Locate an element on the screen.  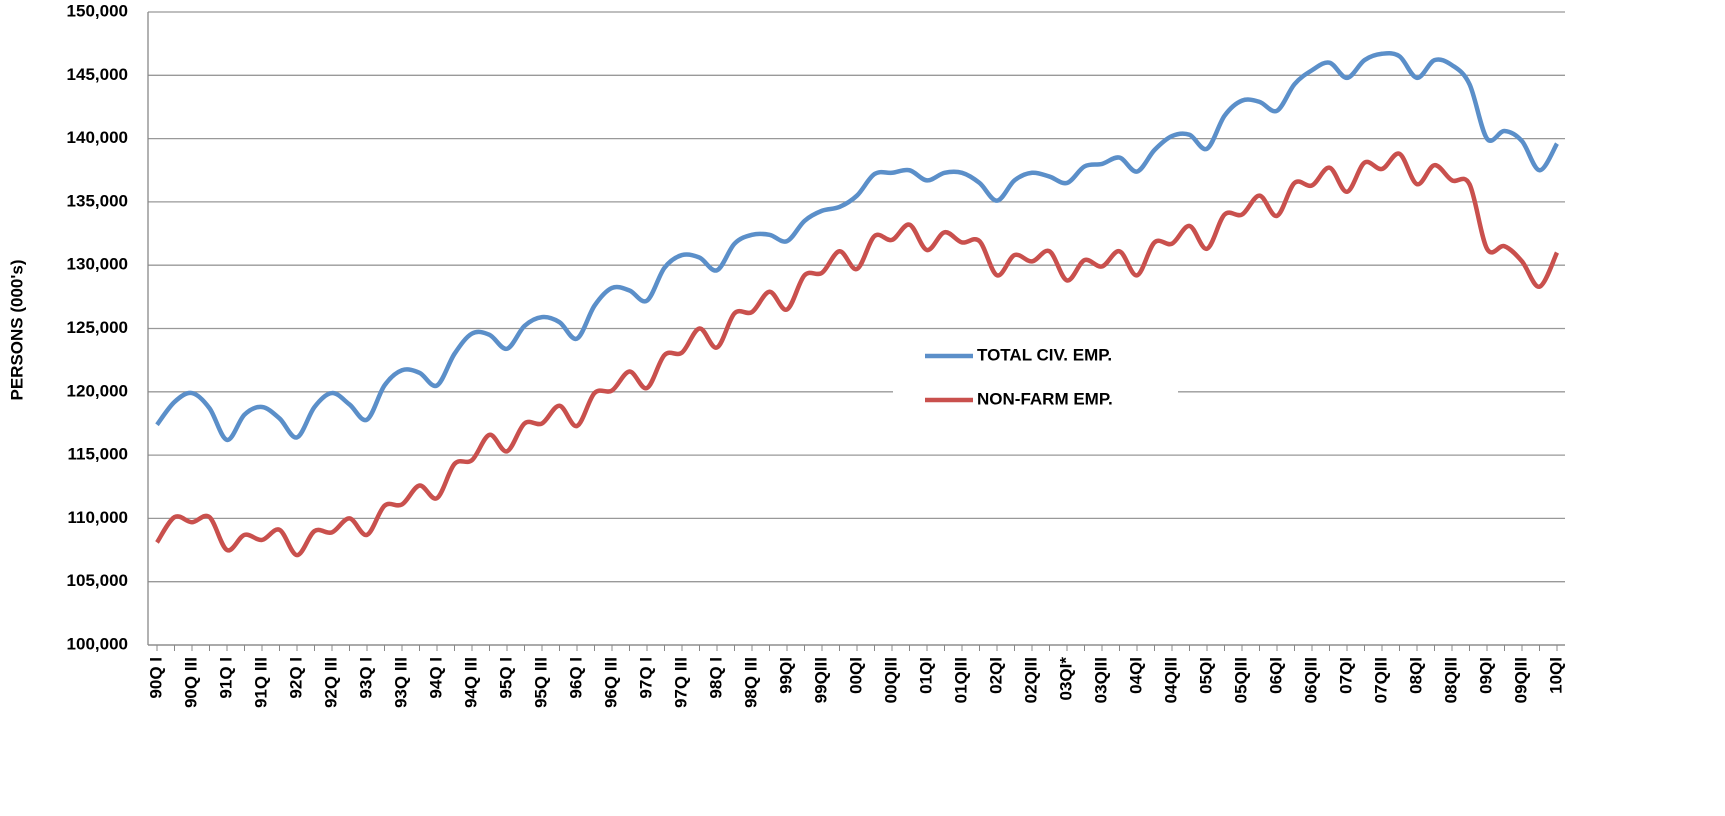
y-tick-label: 150,000 is located at coordinates (97, 10).